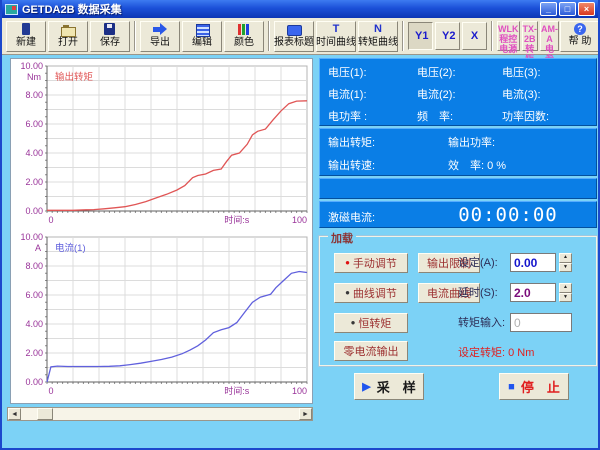  What do you see at coordinates (378, 42) in the screenshot?
I see `button-label: 转矩曲线` at bounding box center [378, 42].